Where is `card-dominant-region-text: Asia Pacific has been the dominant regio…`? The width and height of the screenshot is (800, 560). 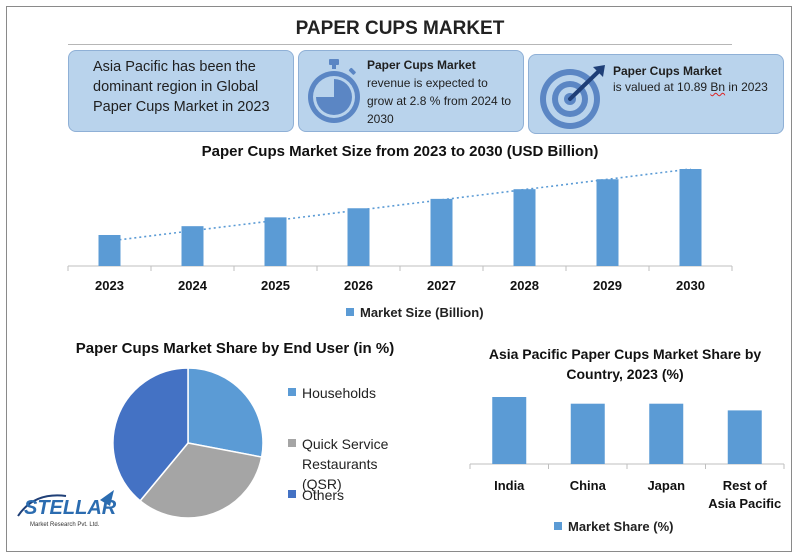 card-dominant-region-text: Asia Pacific has been the dominant regio… is located at coordinates (181, 87).